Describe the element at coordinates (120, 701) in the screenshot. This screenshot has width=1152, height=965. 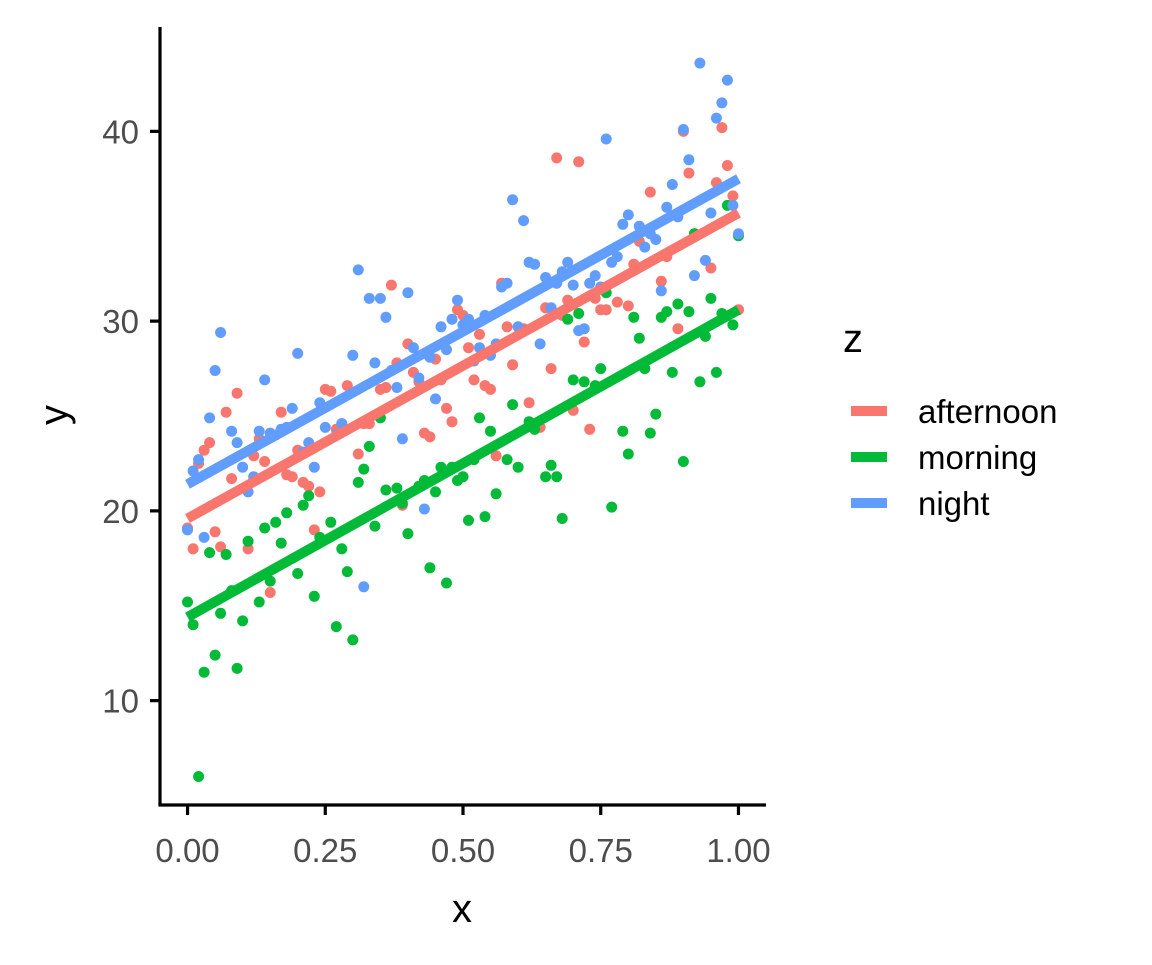
I see `y-tick-label: 10` at that location.